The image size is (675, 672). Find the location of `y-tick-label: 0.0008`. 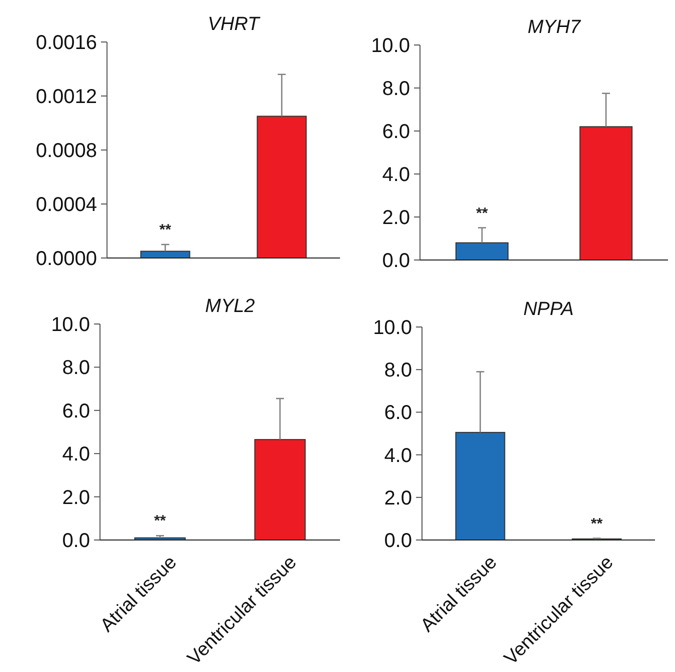

y-tick-label: 0.0008 is located at coordinates (66, 151).